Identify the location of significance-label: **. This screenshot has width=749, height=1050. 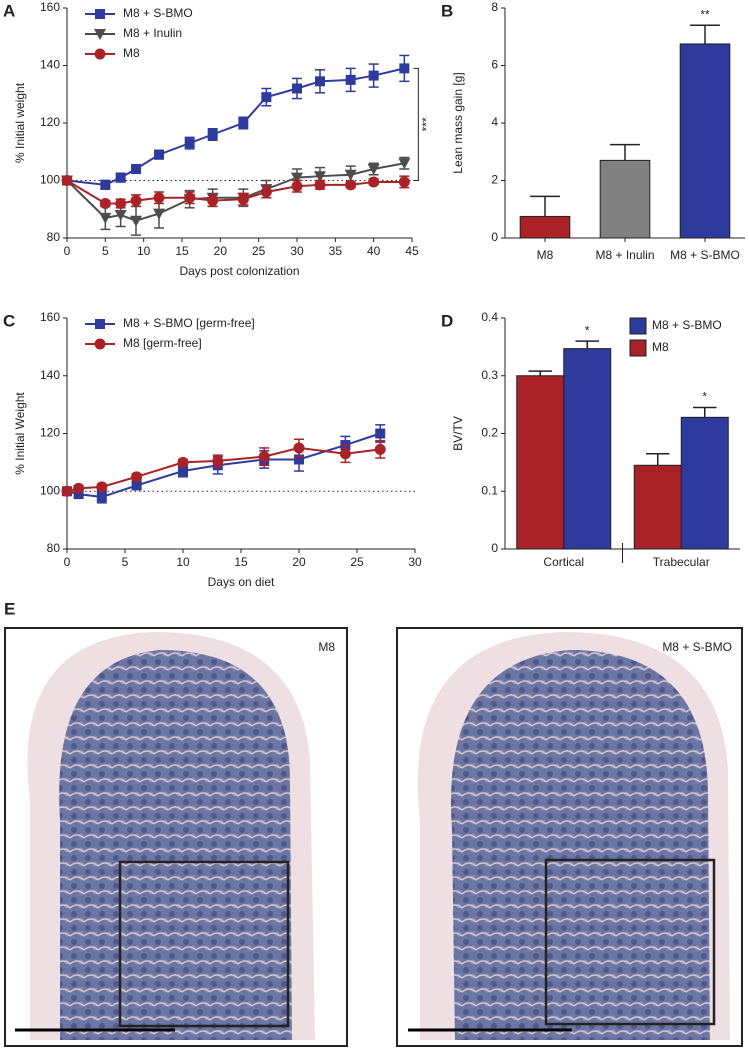
(705, 14).